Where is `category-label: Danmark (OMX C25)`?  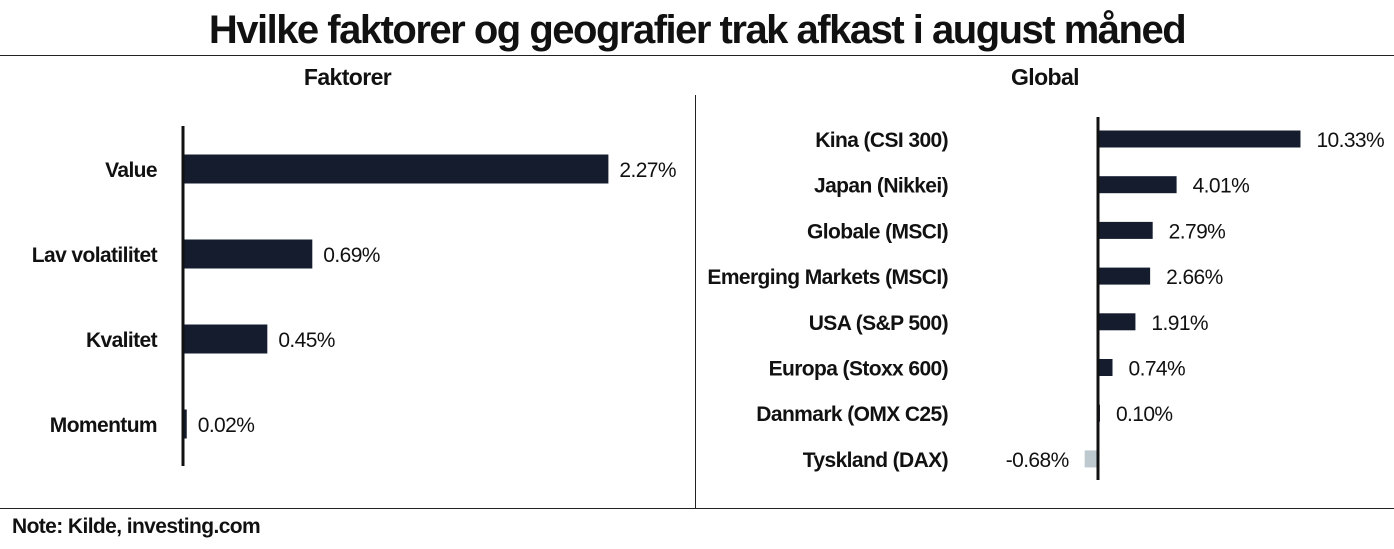
category-label: Danmark (OMX C25) is located at coordinates (852, 414).